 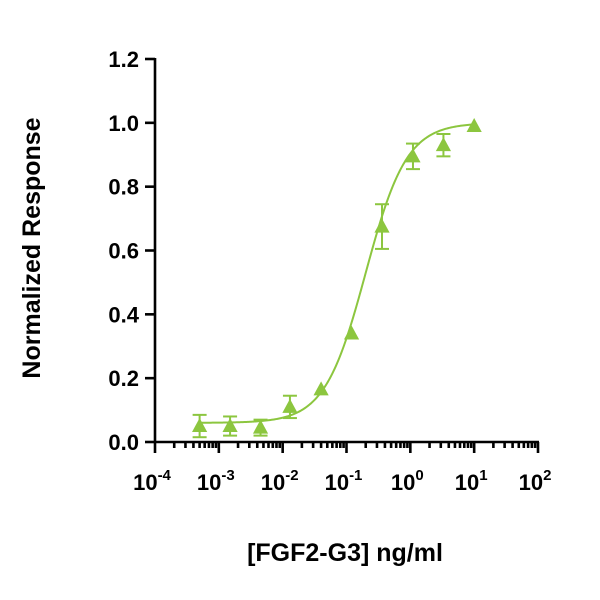 What do you see at coordinates (32, 247) in the screenshot?
I see `y-axis-title: Normalized Response` at bounding box center [32, 247].